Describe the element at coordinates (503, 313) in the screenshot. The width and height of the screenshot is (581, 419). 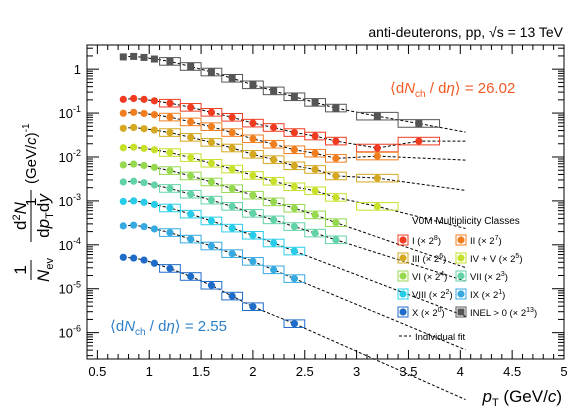
I see `legend-label: INEL > 0 (× 213)` at that location.